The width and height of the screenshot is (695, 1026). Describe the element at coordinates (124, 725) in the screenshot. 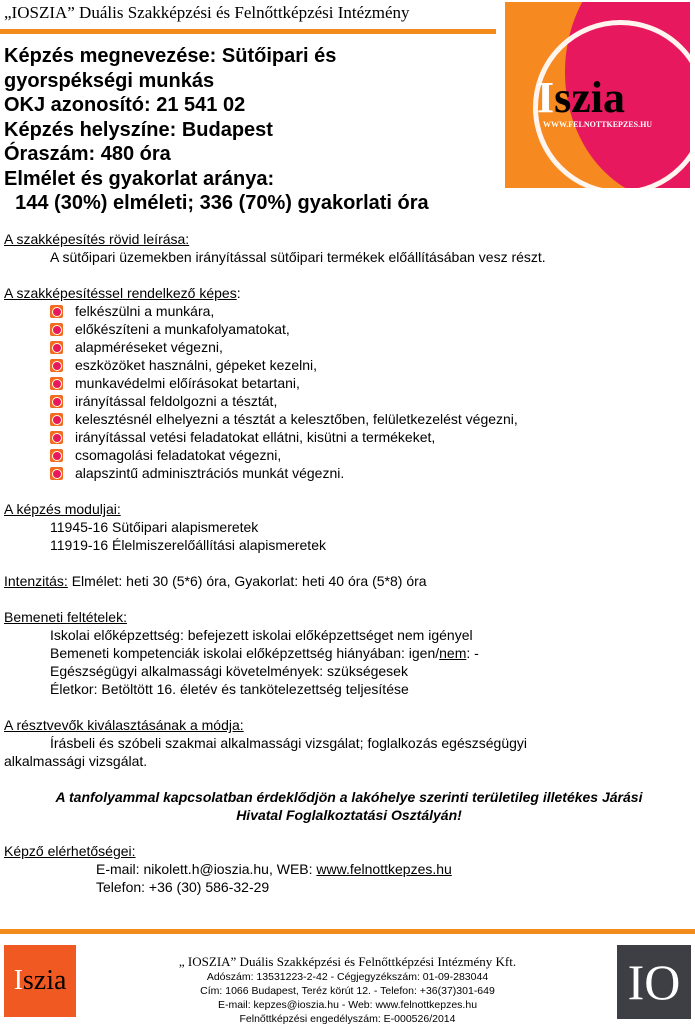

I see `selection-heading: A résztvevők kiválasztásának a módja:` at that location.